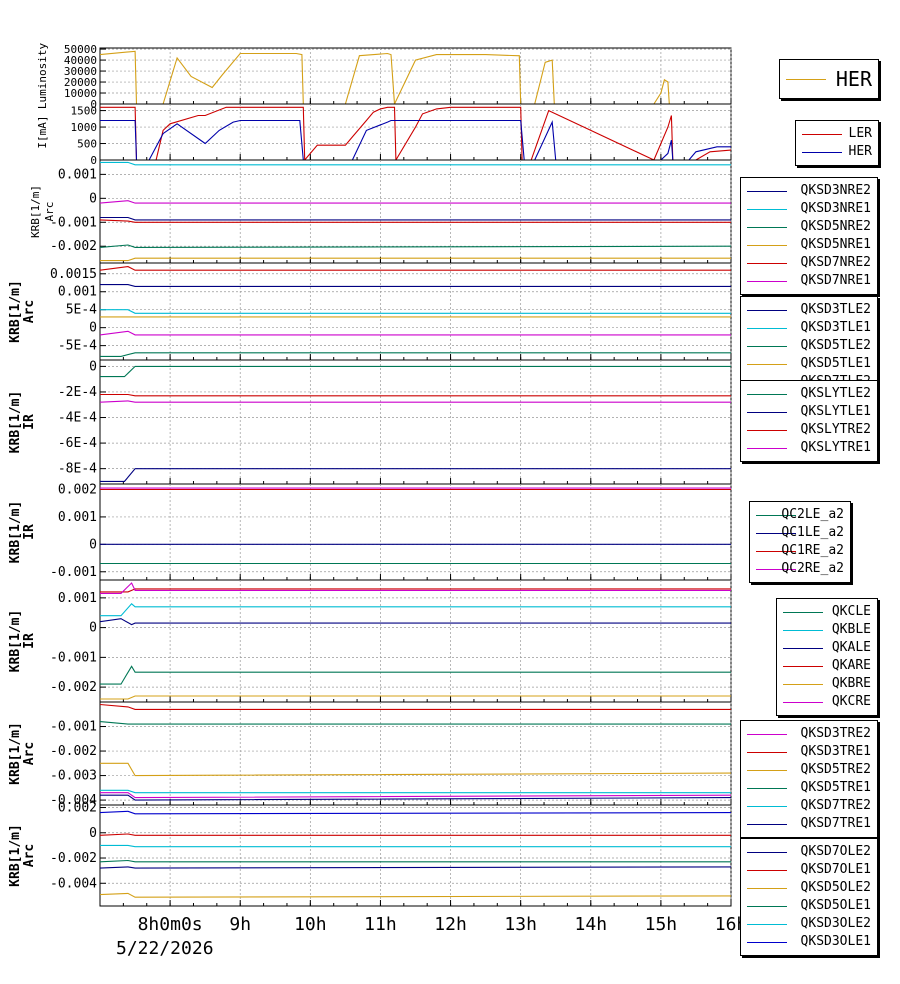  Describe the element at coordinates (835, 309) in the screenshot. I see `legend-label: QKSD3TLE2` at that location.